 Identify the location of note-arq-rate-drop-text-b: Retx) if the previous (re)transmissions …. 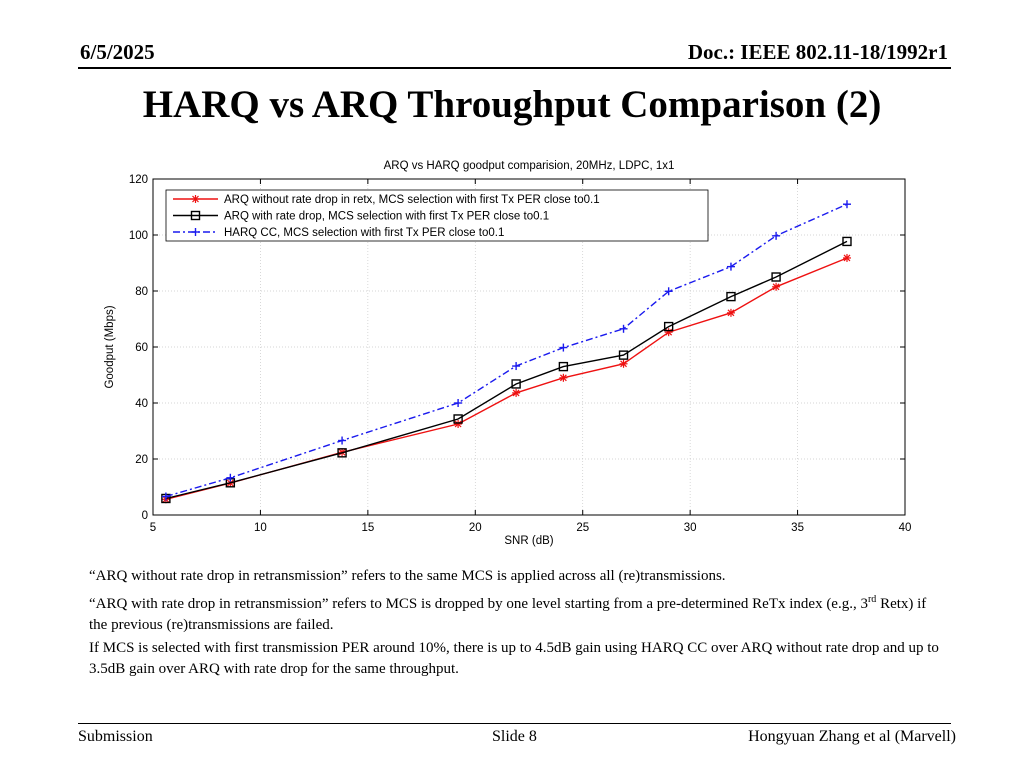
(508, 614).